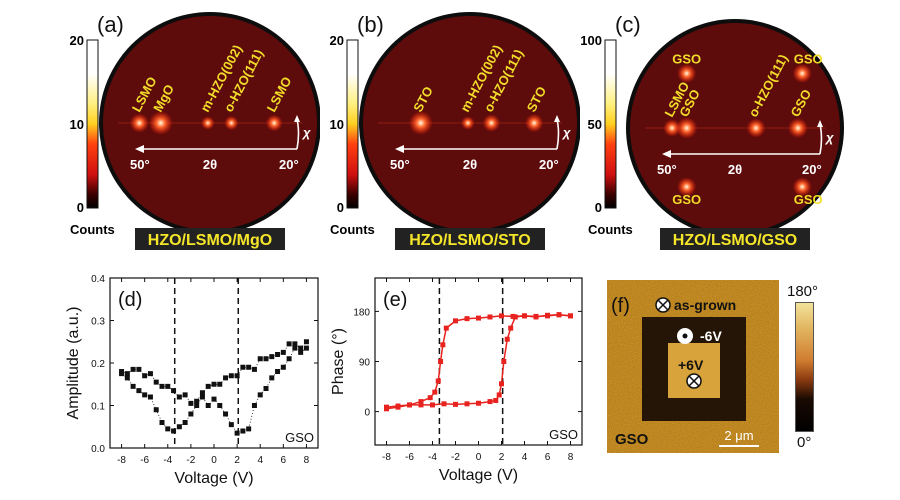 The image size is (900, 500). What do you see at coordinates (685, 336) in the screenshot?
I see `polarization-up-icon` at bounding box center [685, 336].